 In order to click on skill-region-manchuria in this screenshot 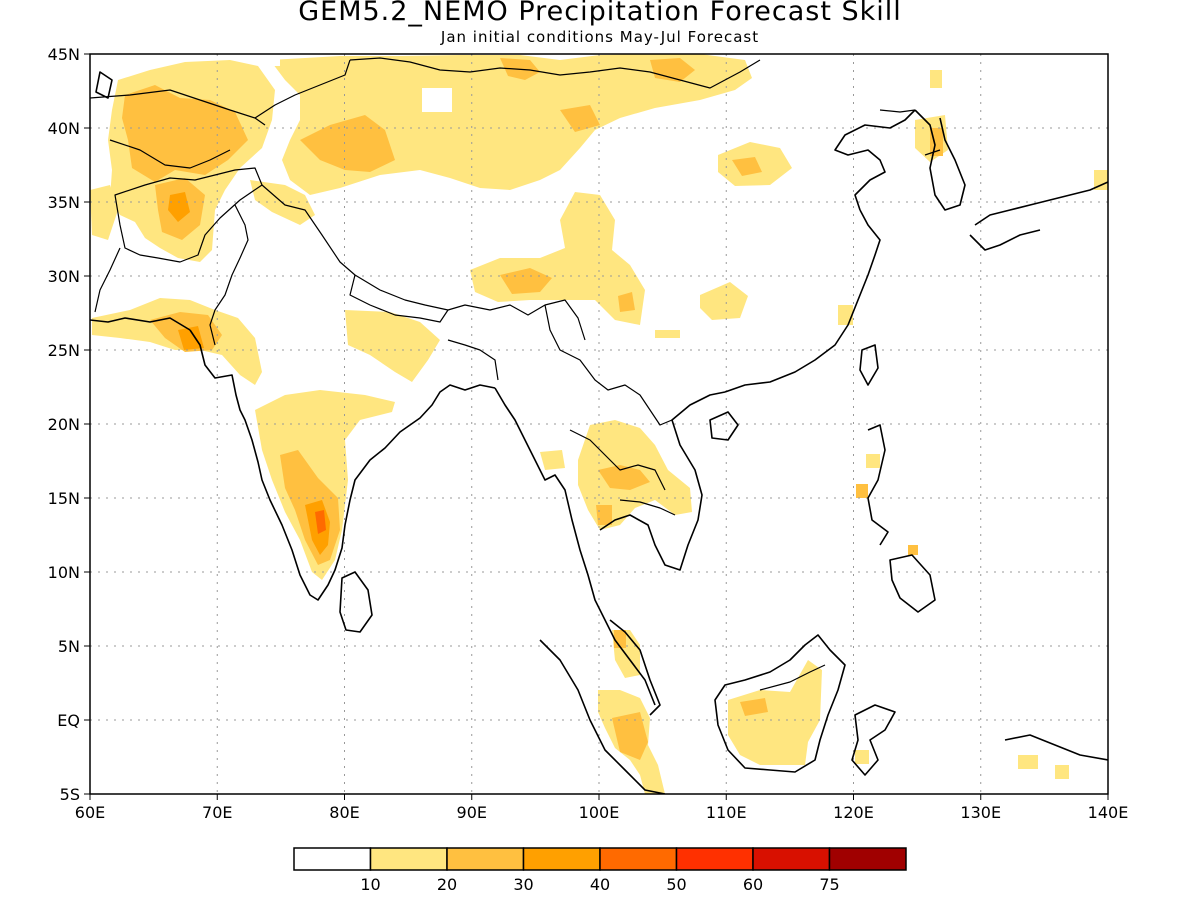, I will do `click(936, 79)`.